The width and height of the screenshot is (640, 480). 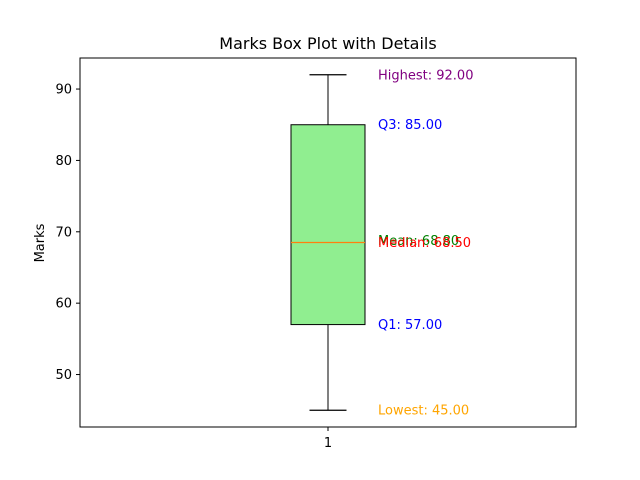 I want to click on annotation-mean: Mean: 68.80, so click(x=418, y=241).